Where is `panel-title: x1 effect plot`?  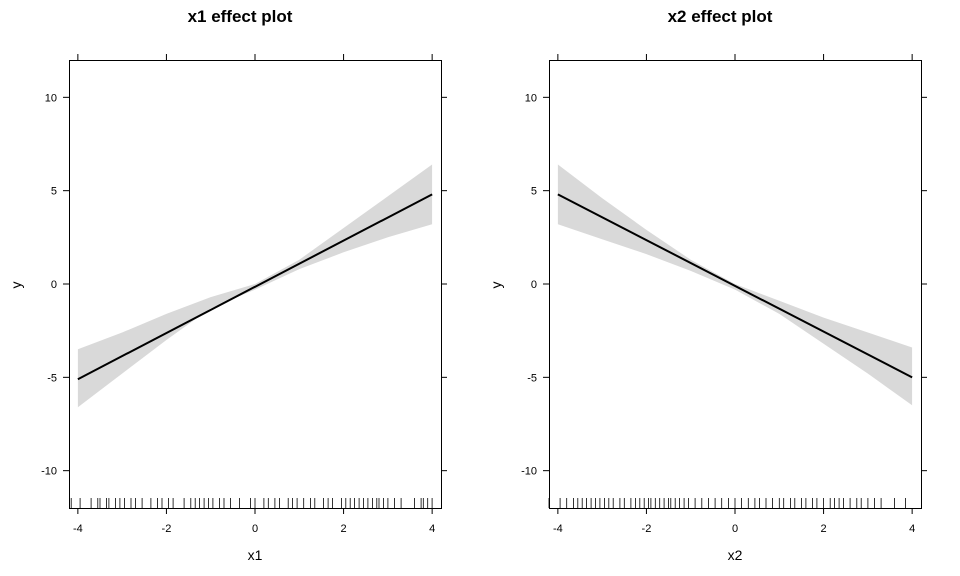
panel-title: x1 effect plot is located at coordinates (240, 16).